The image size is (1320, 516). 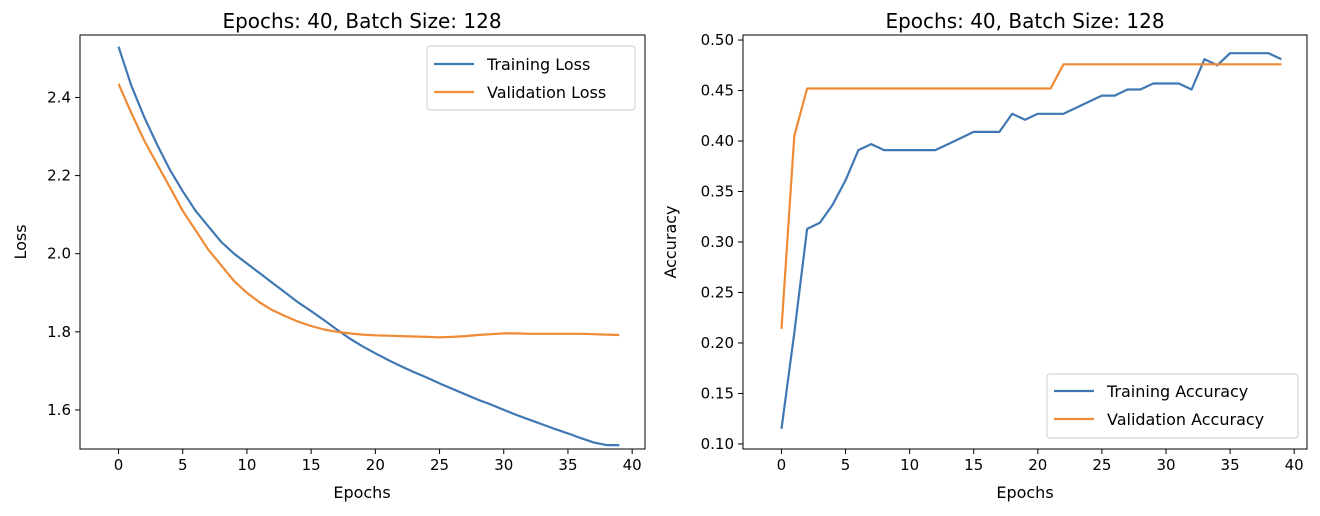 I want to click on y-tick-label: 0.45, so click(x=717, y=91).